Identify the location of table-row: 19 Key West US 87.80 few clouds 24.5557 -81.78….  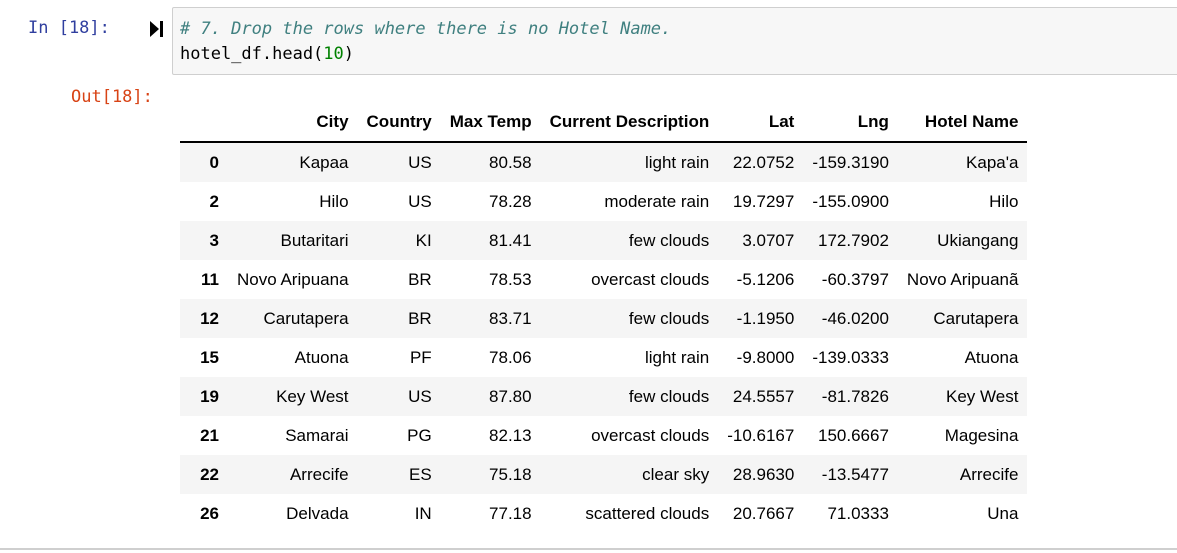
(604, 396).